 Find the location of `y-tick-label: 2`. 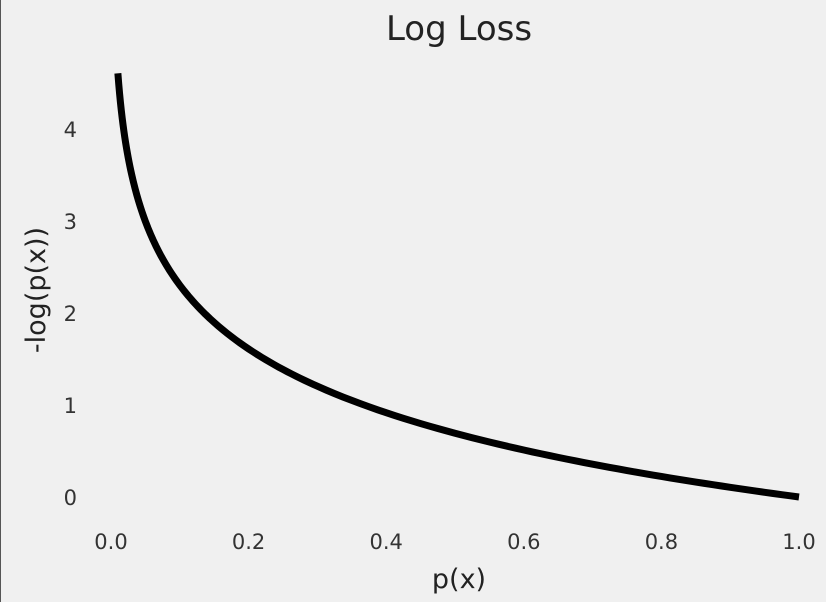

y-tick-label: 2 is located at coordinates (70, 314).